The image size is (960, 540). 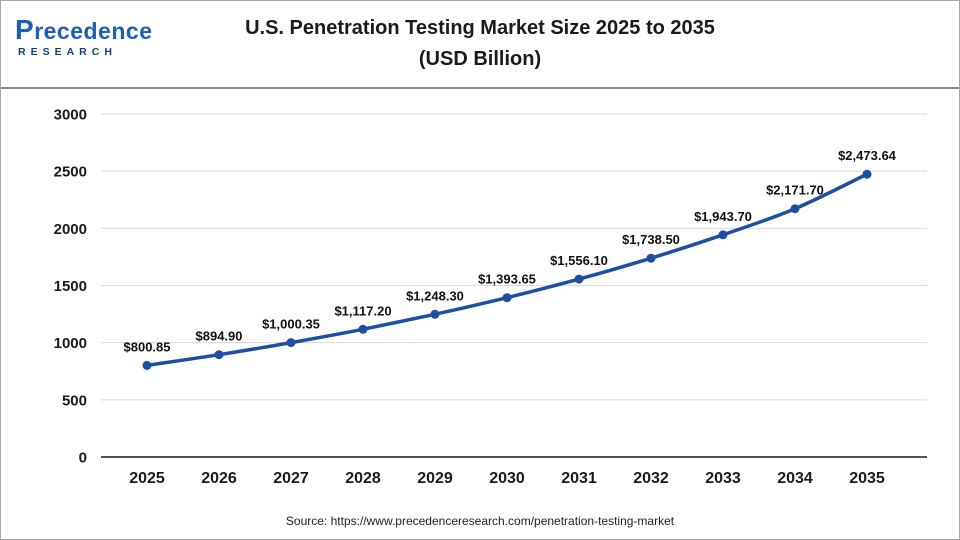 What do you see at coordinates (70, 172) in the screenshot?
I see `y-tick-label: 2500` at bounding box center [70, 172].